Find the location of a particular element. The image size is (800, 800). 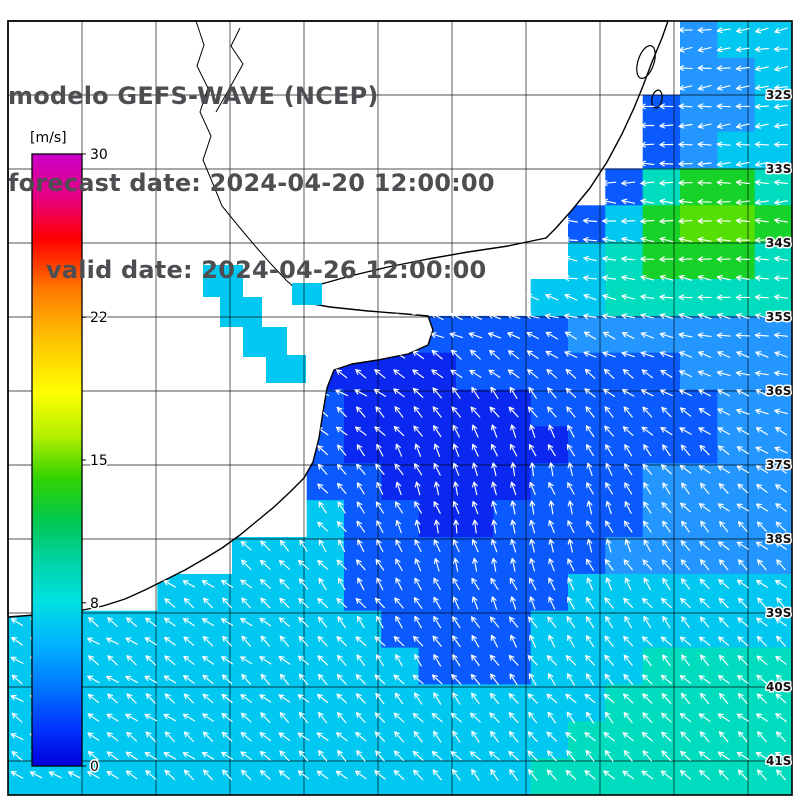

lat-label: 36S is located at coordinates (778, 391).